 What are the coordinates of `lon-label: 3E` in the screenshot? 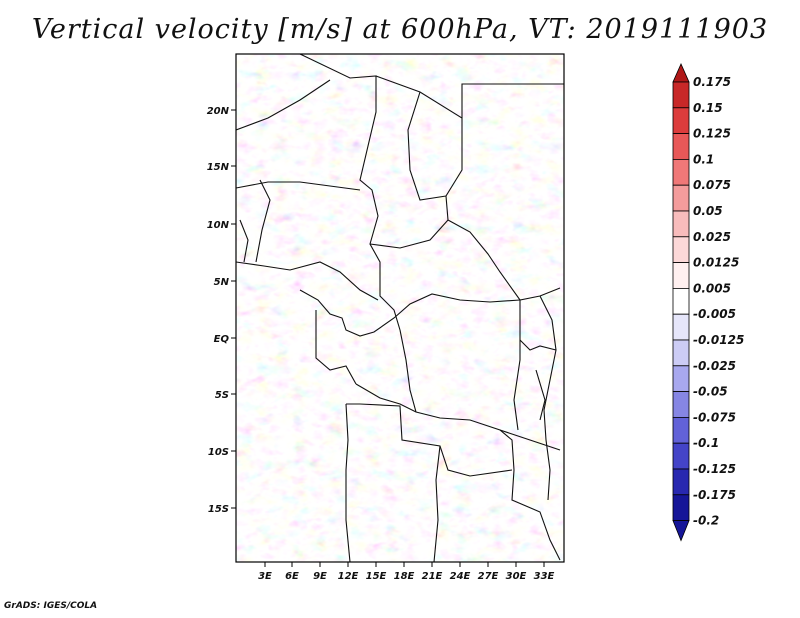 It's located at (265, 576).